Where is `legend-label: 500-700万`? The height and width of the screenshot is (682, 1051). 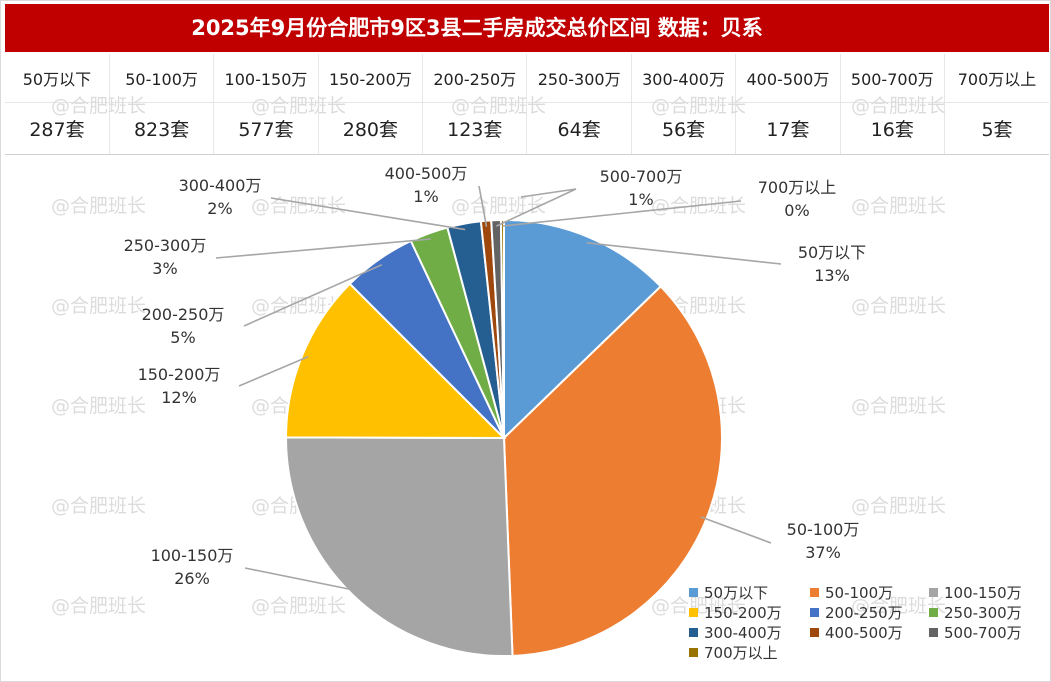 legend-label: 500-700万 is located at coordinates (983, 633).